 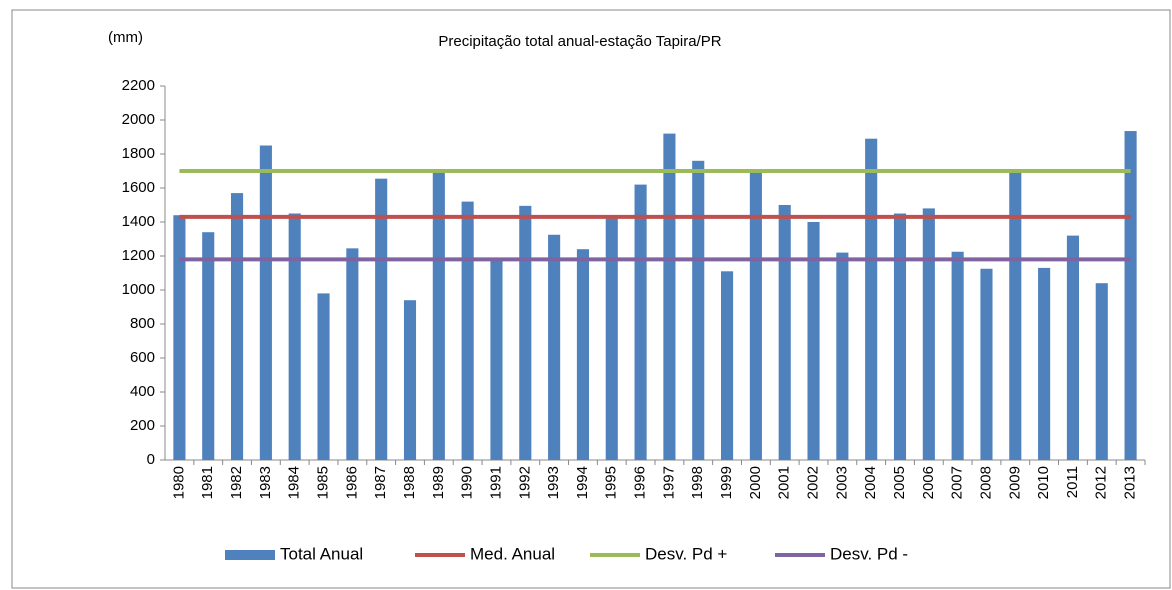 I want to click on y-tick-label: 200, so click(x=142, y=425).